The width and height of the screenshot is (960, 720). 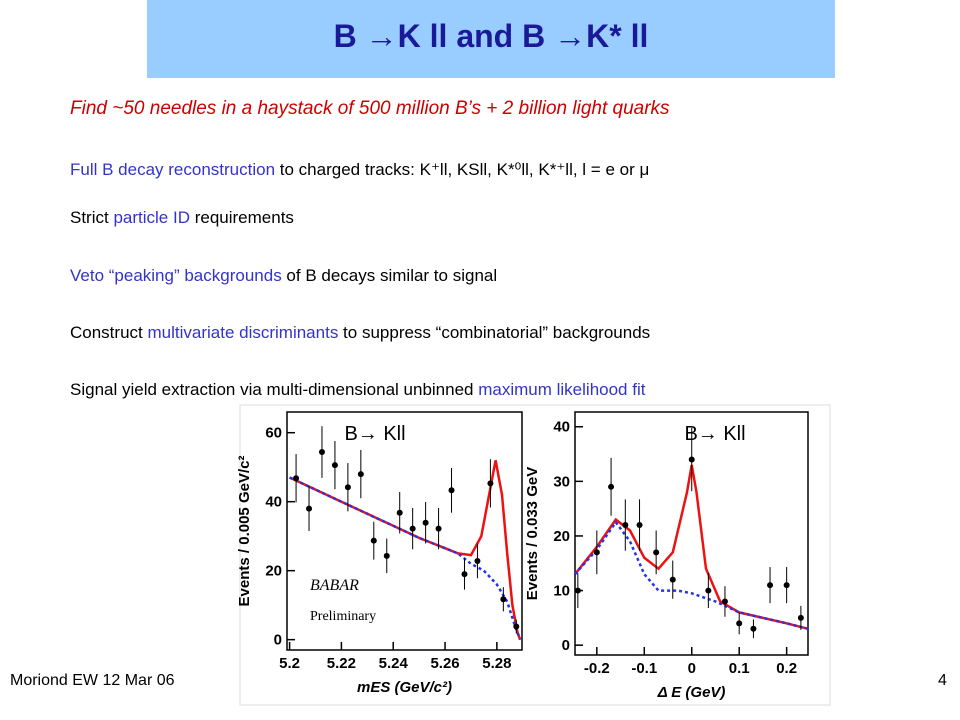 What do you see at coordinates (273, 433) in the screenshot?
I see `y-tick-label: 60` at bounding box center [273, 433].